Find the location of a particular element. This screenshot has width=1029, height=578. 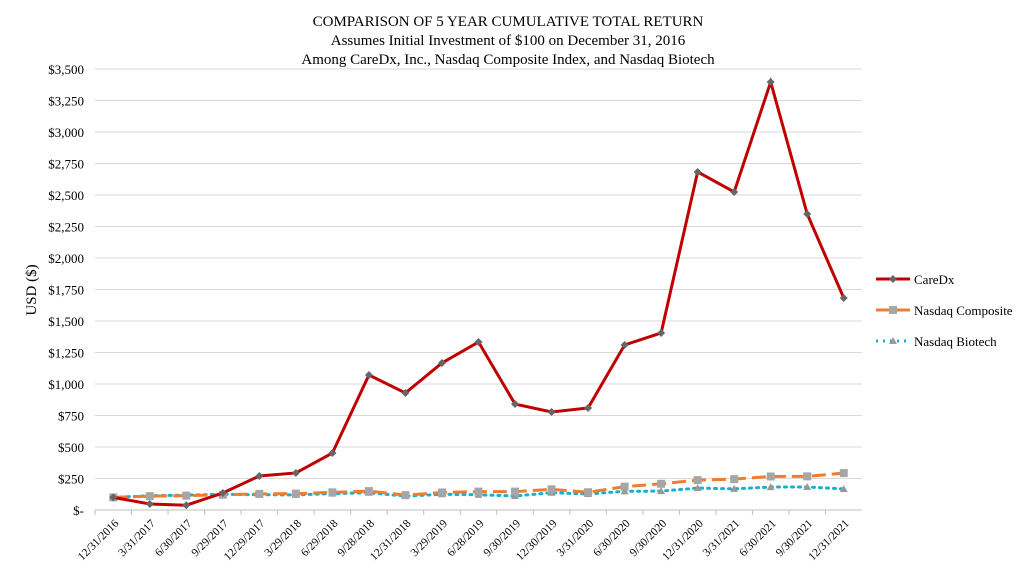

y-tick-label: $250 is located at coordinates (71, 479).